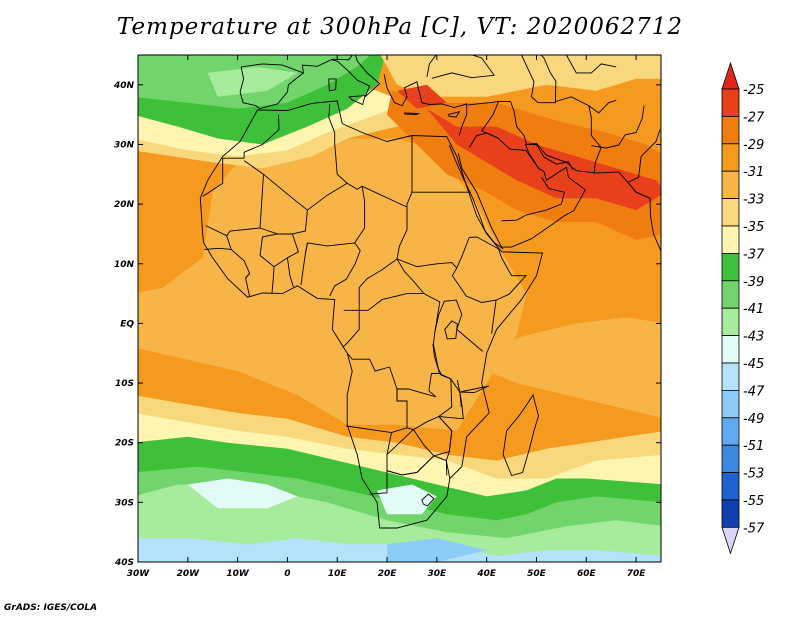 The height and width of the screenshot is (618, 800). I want to click on colorbar-level-label: -43, so click(753, 337).